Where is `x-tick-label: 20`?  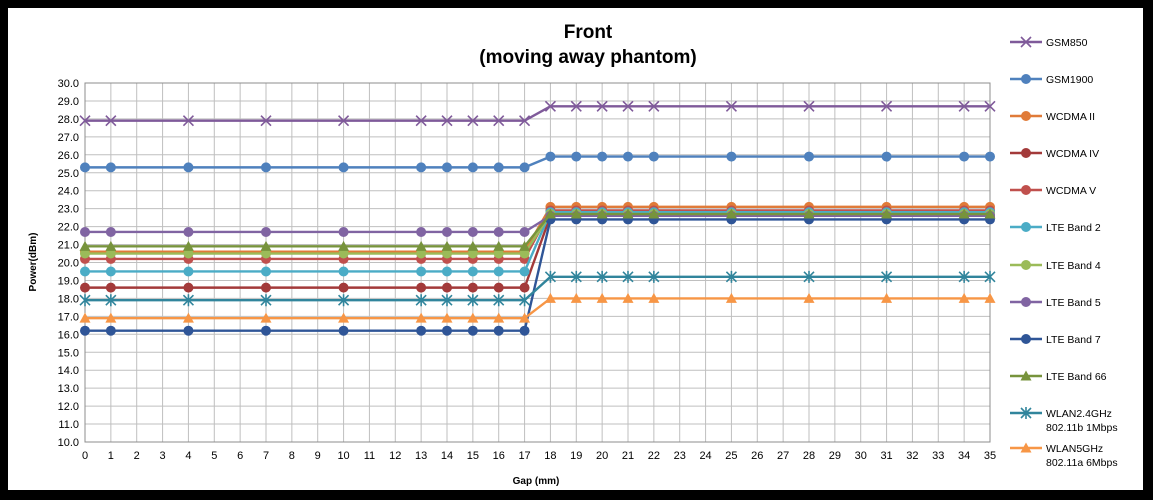 x-tick-label: 20 is located at coordinates (602, 456).